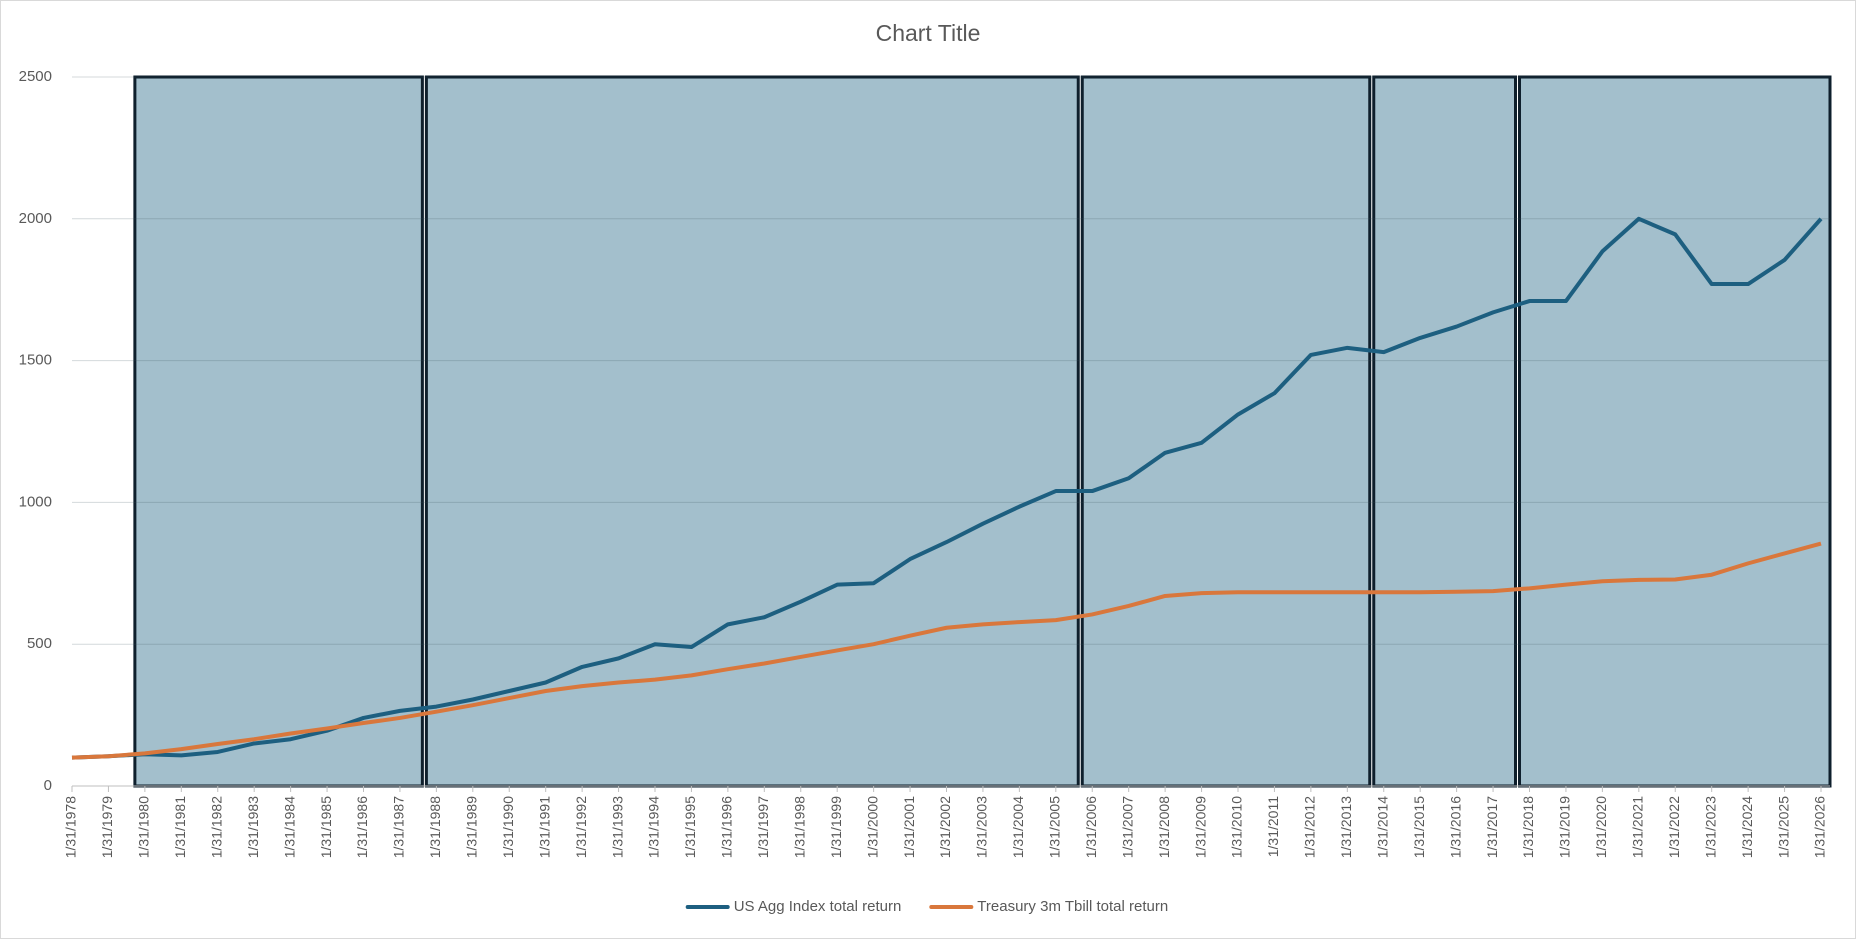  I want to click on x-tick-label: 1/31/2013, so click(1346, 827).